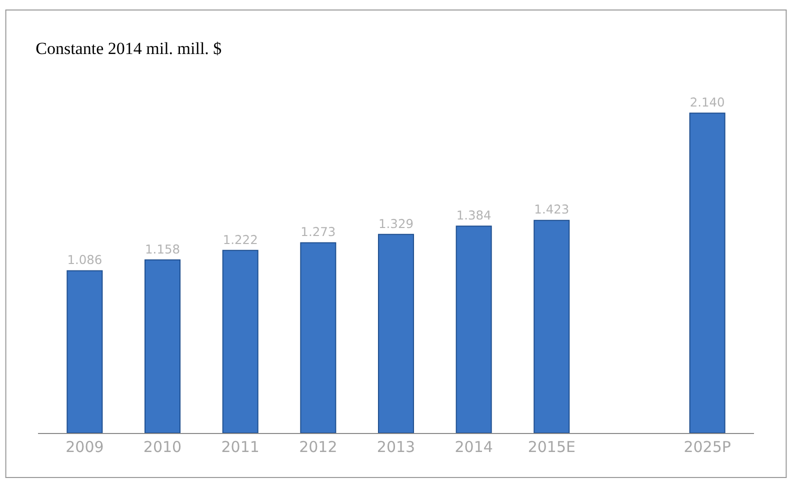  I want to click on data-label: 1.329, so click(396, 223).